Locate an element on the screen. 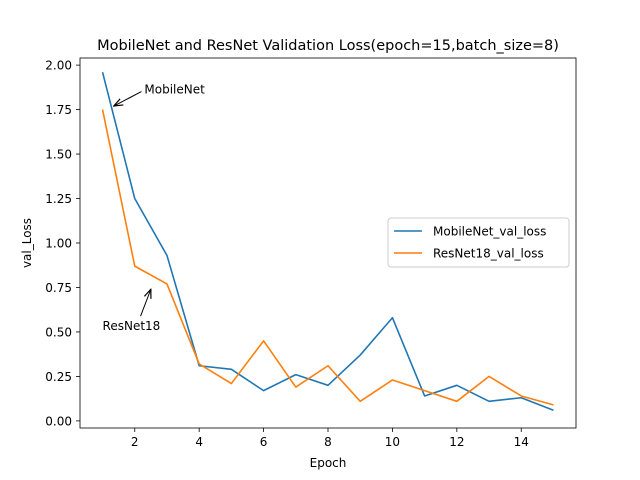  y-axis-label: val_Loss is located at coordinates (27, 243).